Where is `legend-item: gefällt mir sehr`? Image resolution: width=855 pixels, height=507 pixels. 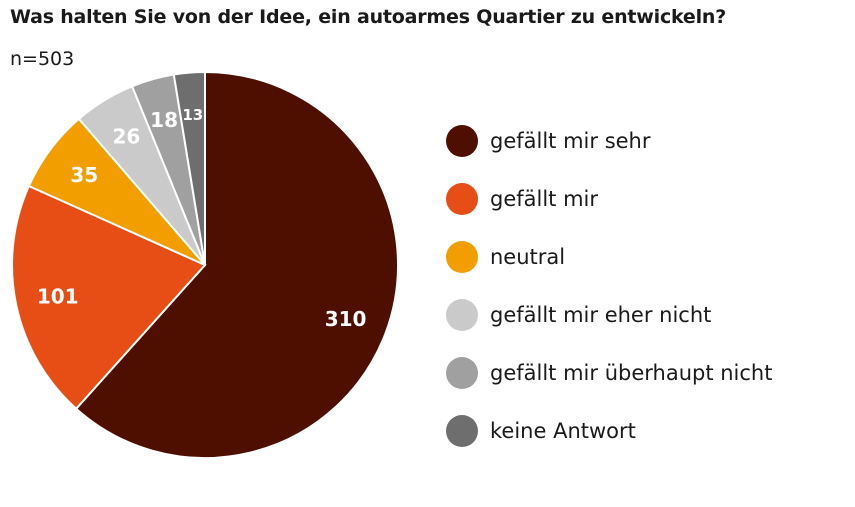 legend-item: gefällt mir sehr is located at coordinates (609, 141).